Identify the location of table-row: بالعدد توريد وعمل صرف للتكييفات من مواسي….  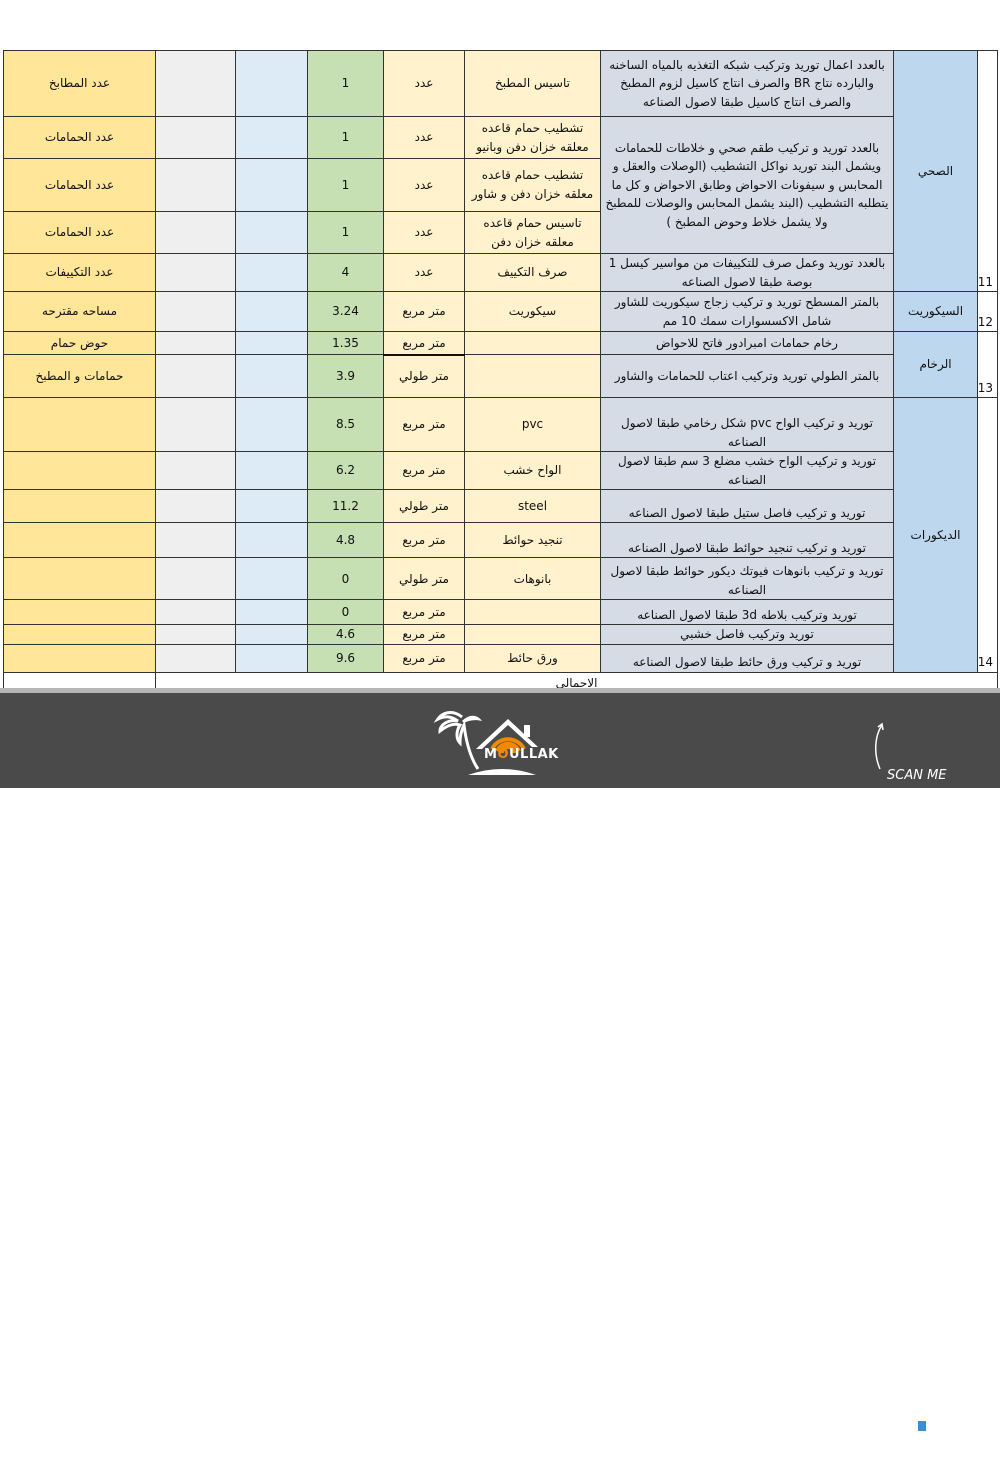
(500, 272).